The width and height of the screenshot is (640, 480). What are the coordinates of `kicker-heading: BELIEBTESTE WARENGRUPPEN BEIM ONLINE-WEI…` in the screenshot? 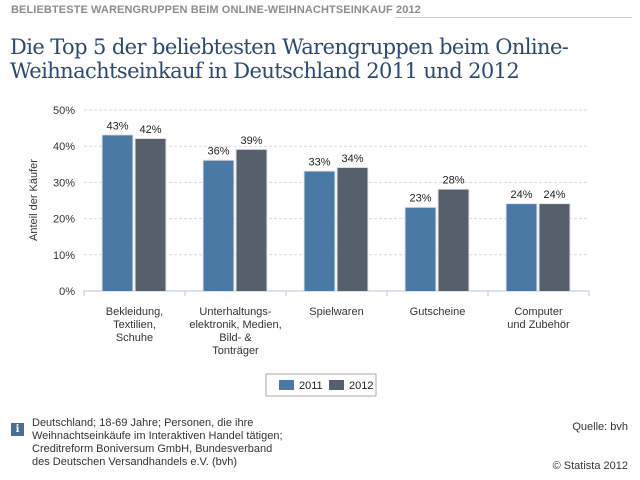 It's located at (216, 10).